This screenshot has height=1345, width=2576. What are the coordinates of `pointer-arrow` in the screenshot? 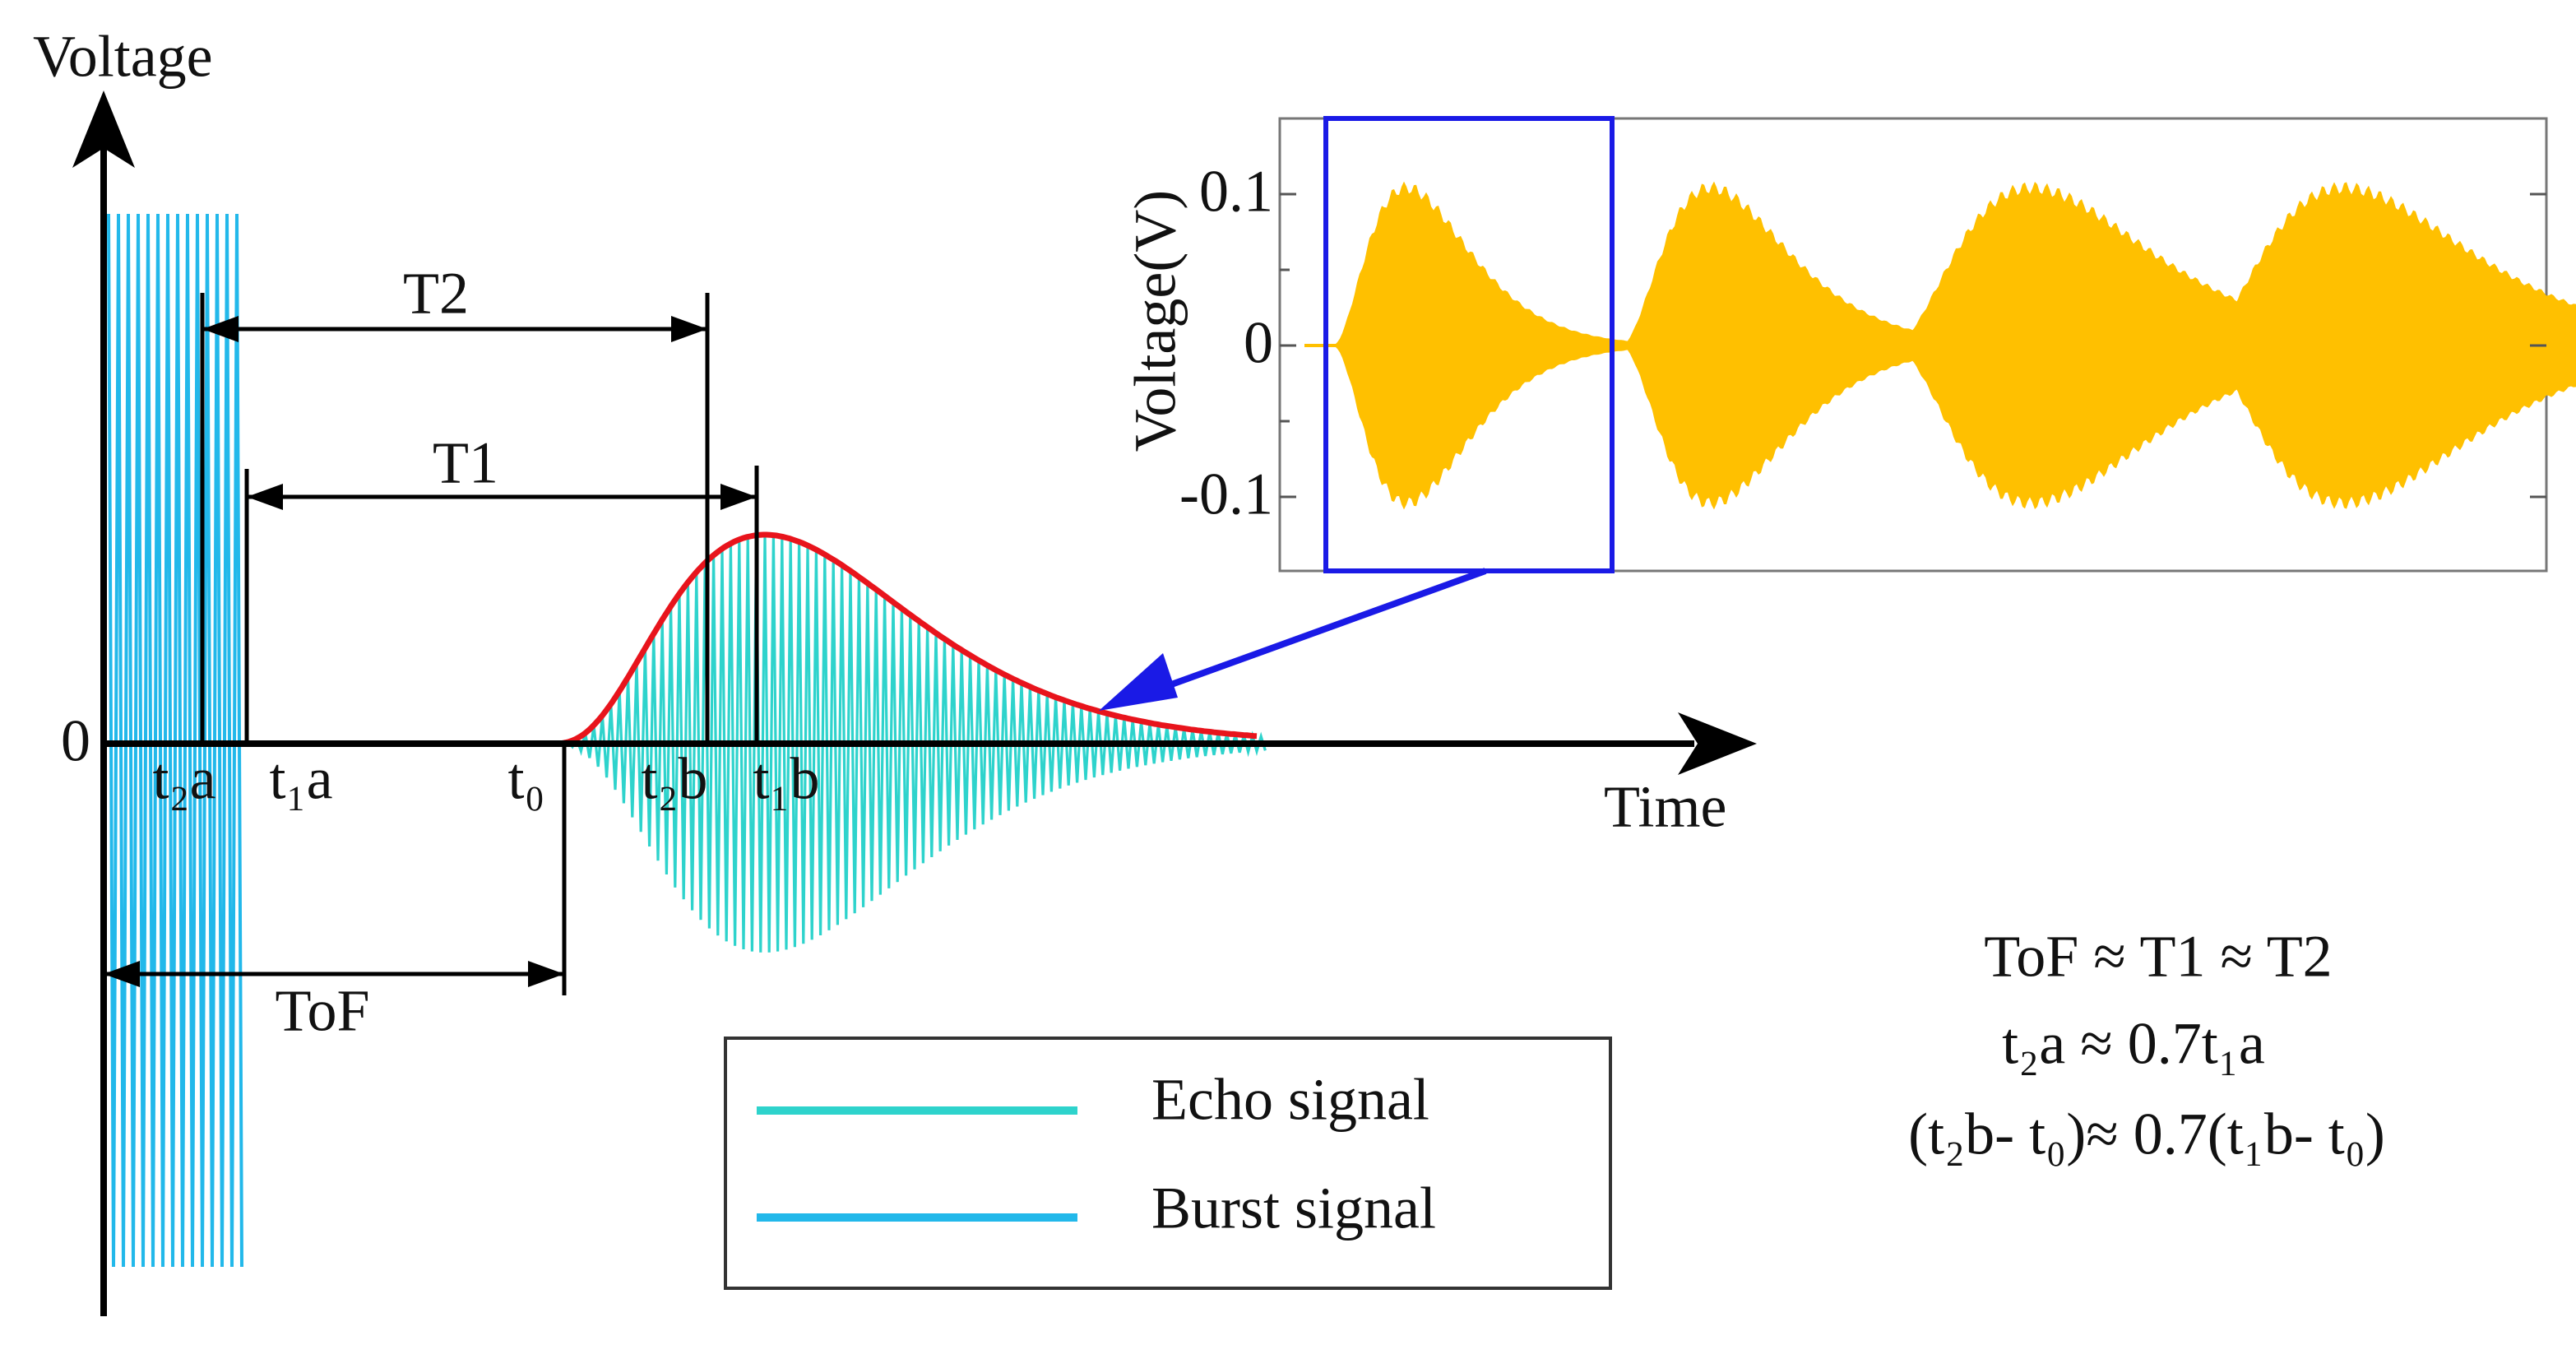 It's located at (1310, 634).